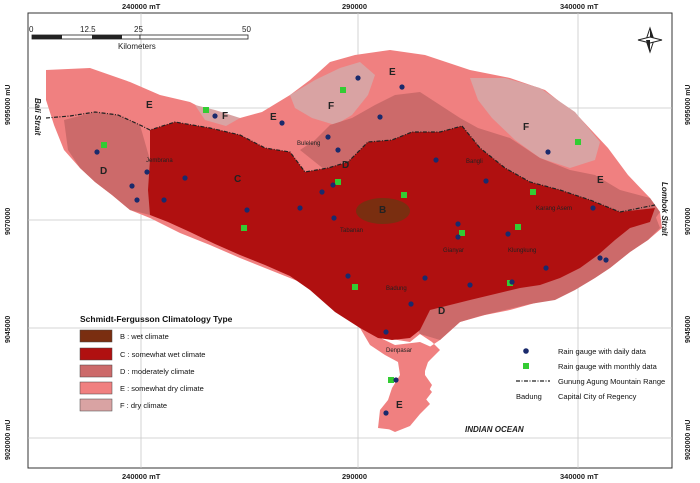  What do you see at coordinates (96, 354) in the screenshot?
I see `legend-swatch-c` at bounding box center [96, 354].